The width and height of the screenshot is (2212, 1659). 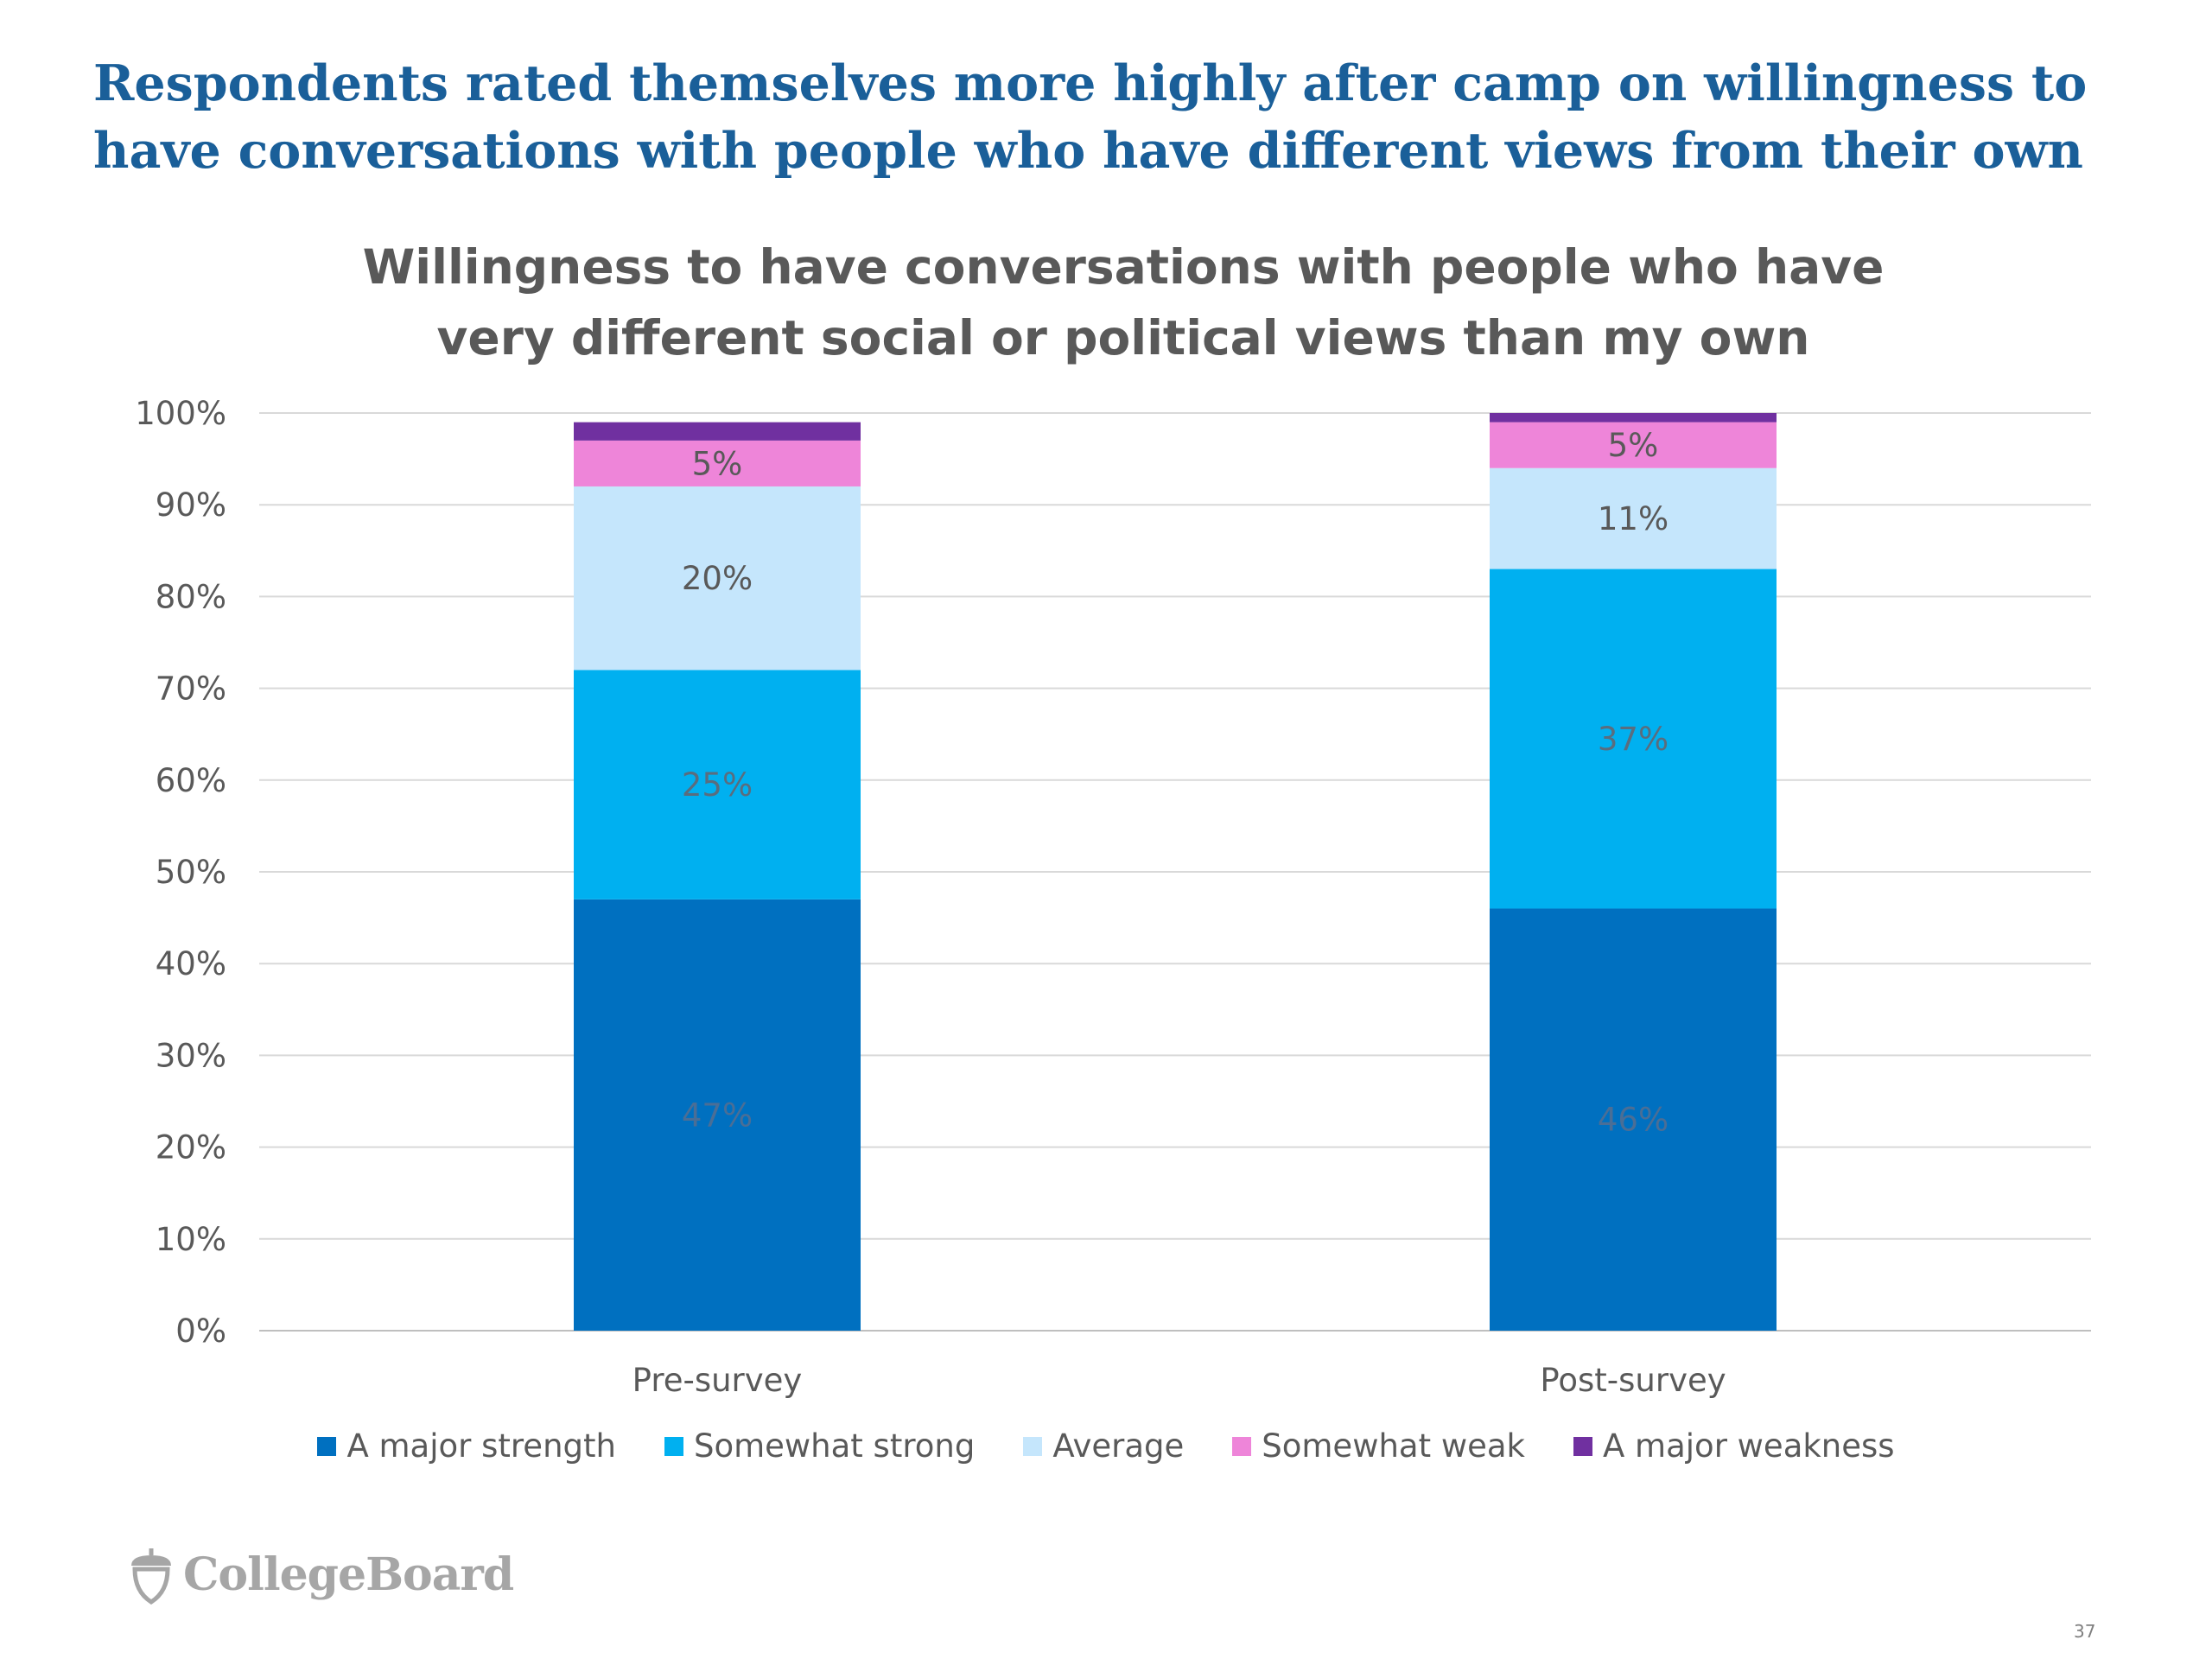 I want to click on y-tick-label: 70%, so click(x=191, y=689).